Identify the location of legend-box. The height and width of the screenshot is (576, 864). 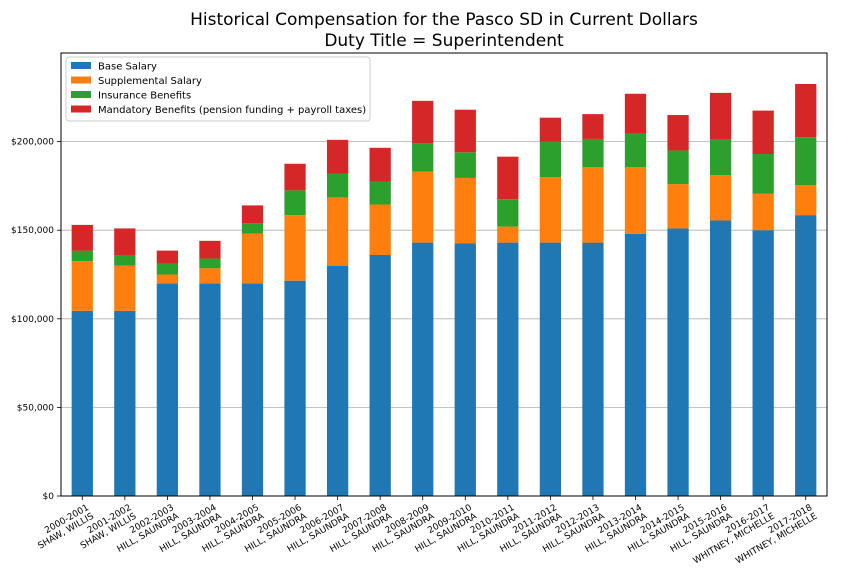
(218, 89).